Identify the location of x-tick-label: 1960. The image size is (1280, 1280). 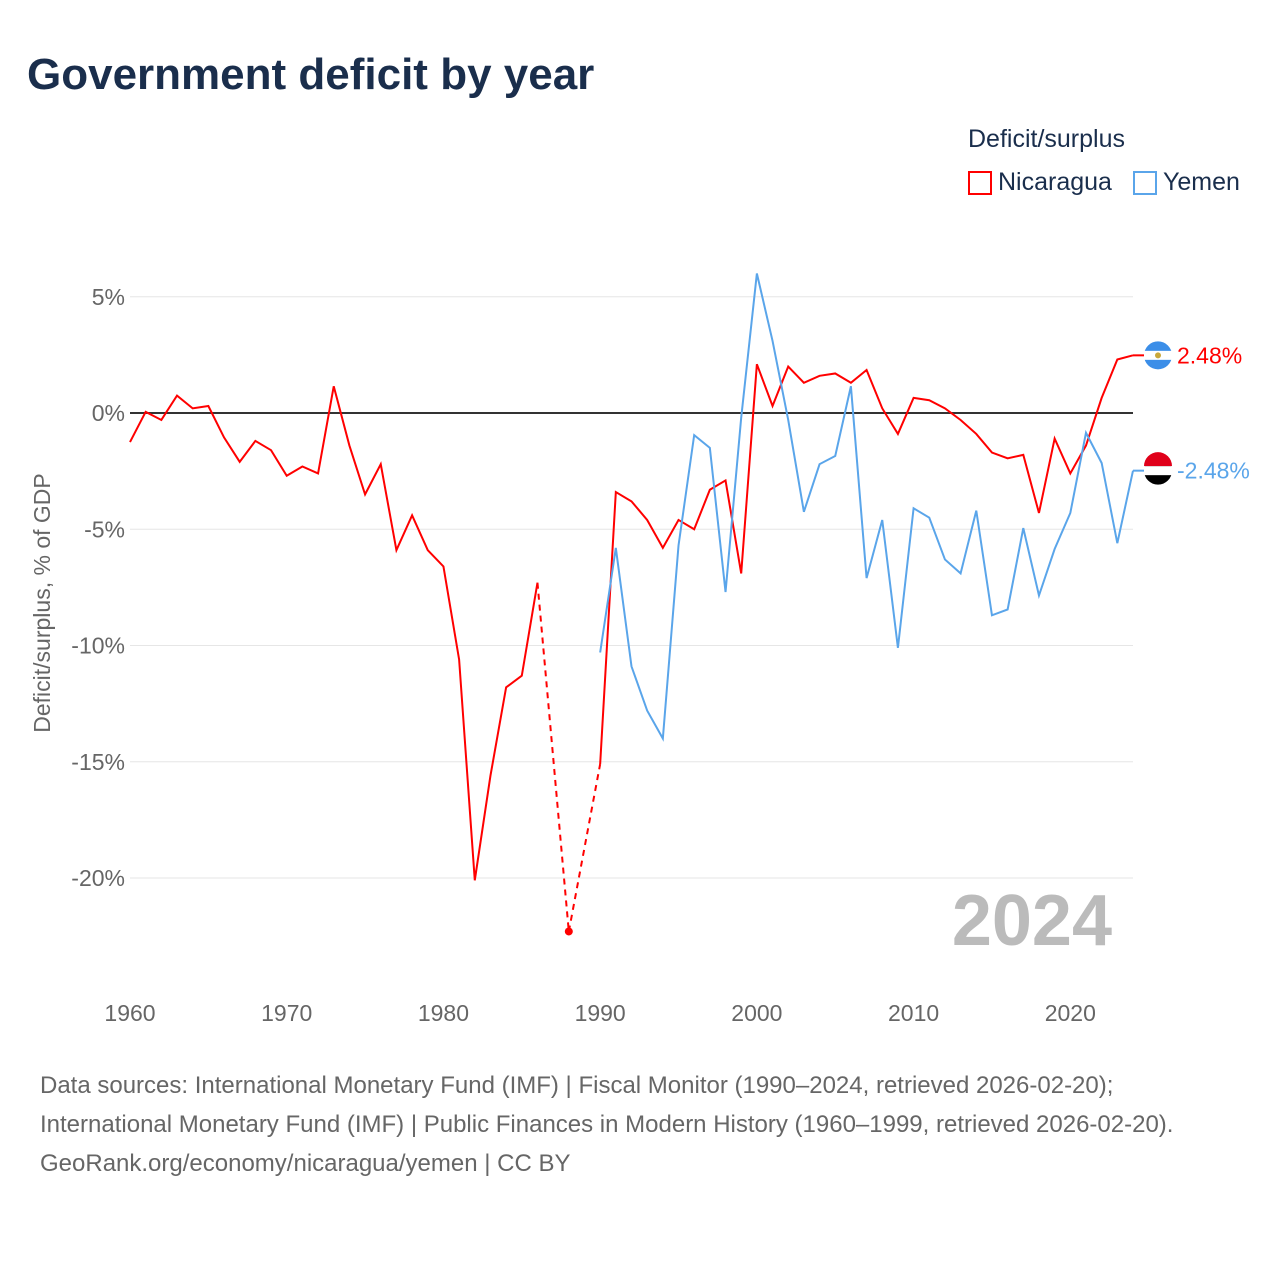
(129, 1013).